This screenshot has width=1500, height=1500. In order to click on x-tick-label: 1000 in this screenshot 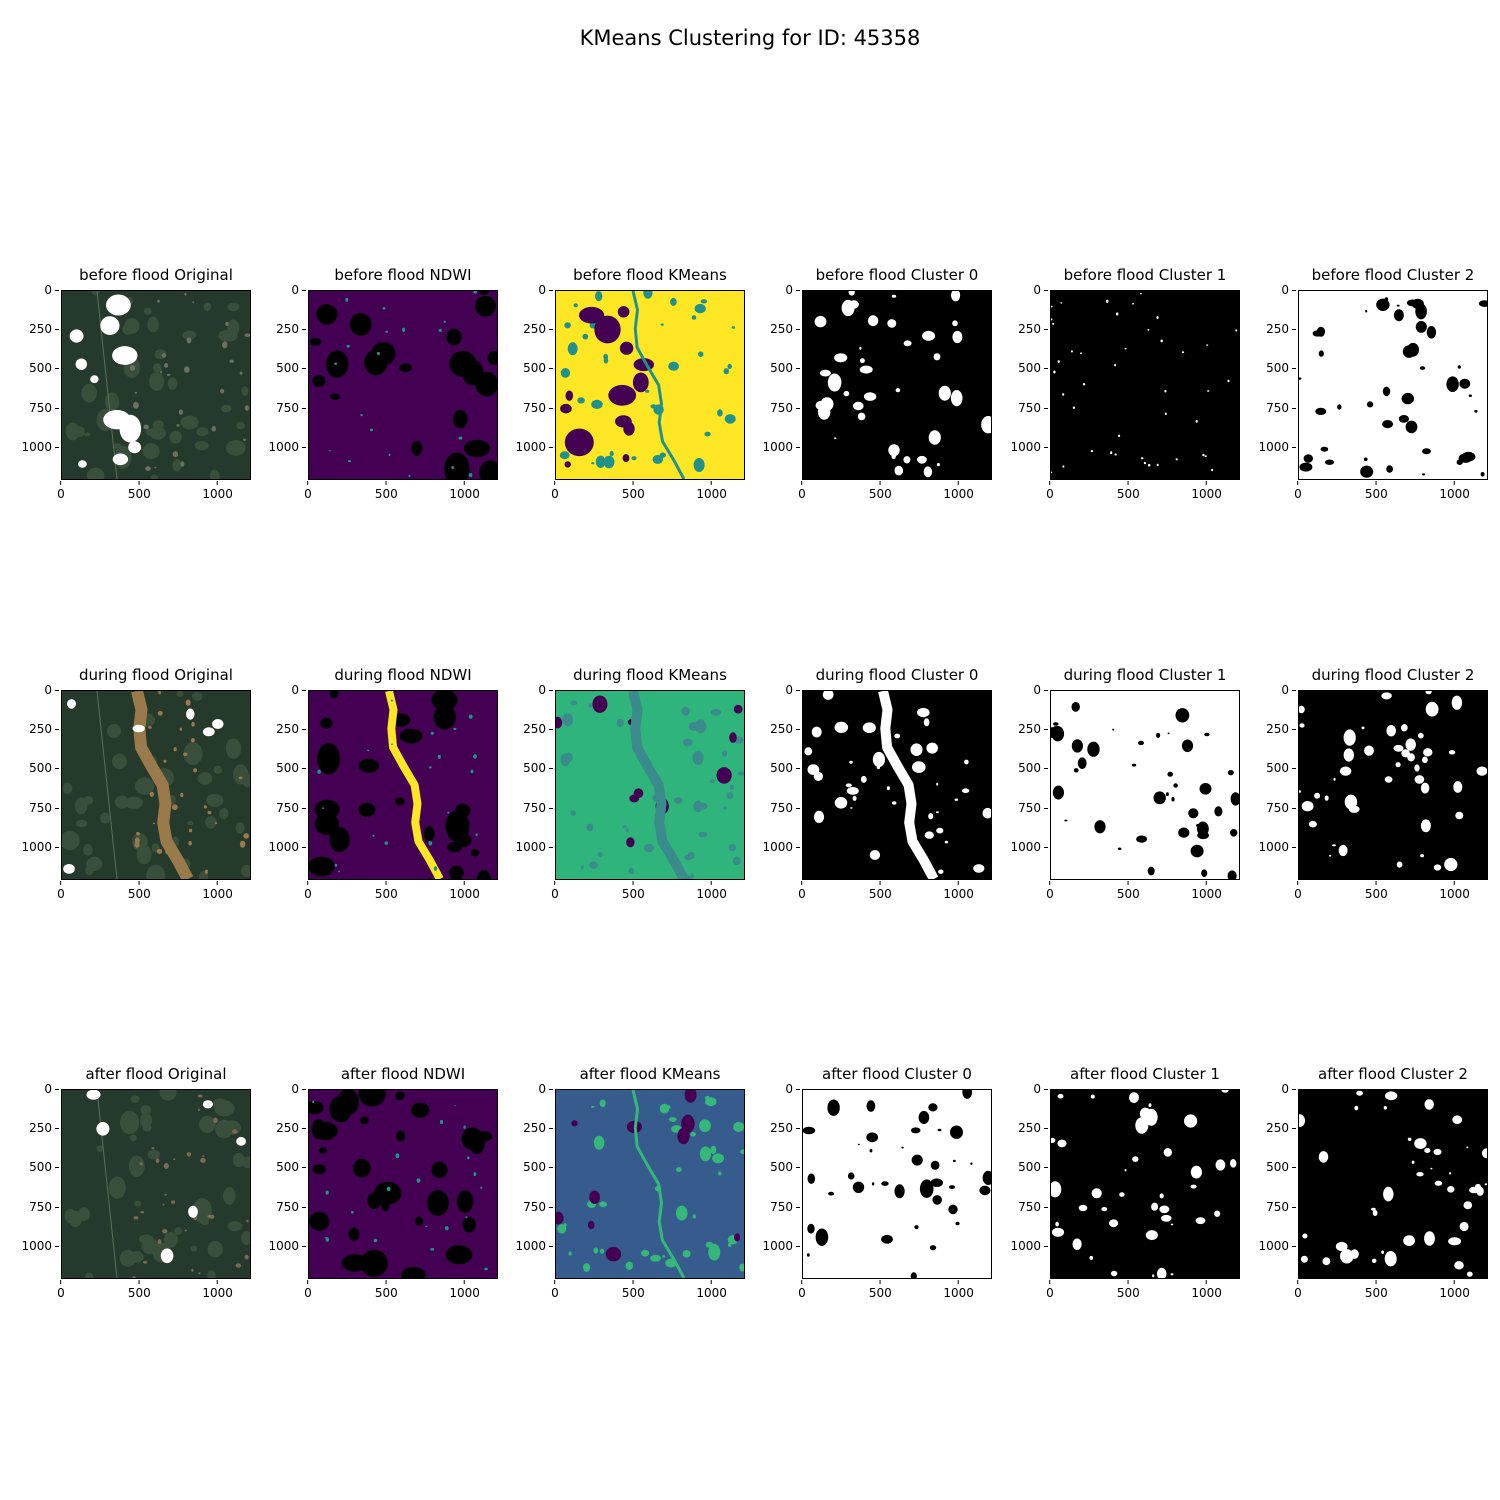, I will do `click(217, 1290)`.